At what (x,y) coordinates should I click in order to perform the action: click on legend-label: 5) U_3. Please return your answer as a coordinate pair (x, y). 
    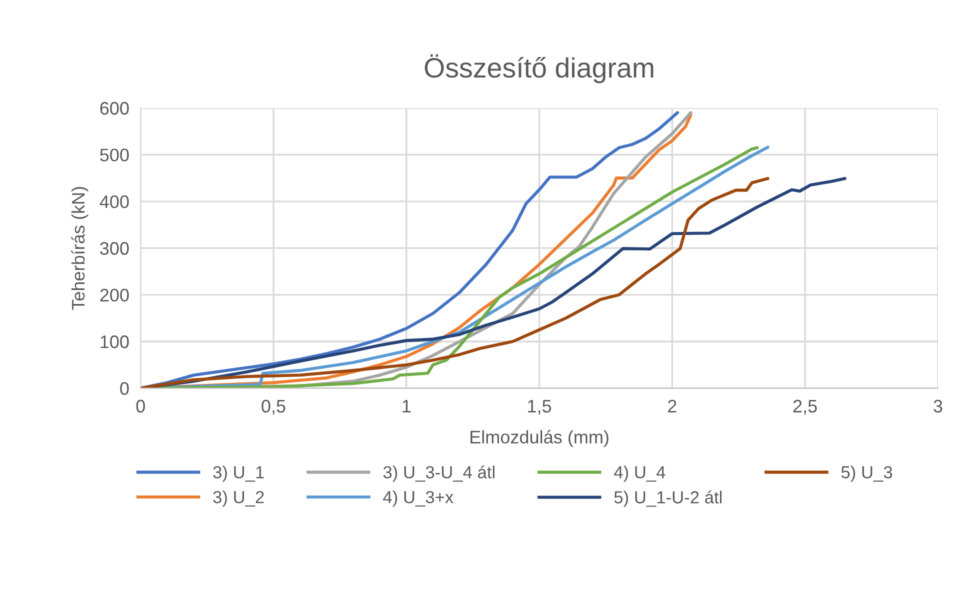
    Looking at the image, I should click on (866, 474).